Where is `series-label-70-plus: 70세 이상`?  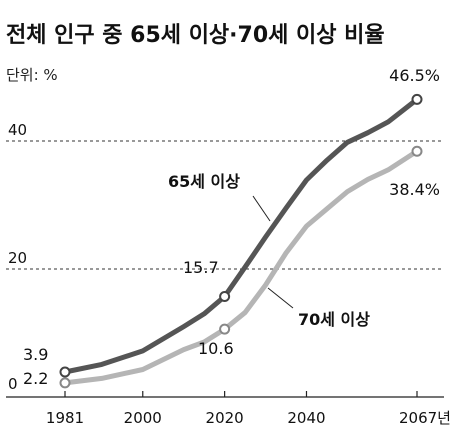
series-label-70-plus: 70세 이상 is located at coordinates (334, 319).